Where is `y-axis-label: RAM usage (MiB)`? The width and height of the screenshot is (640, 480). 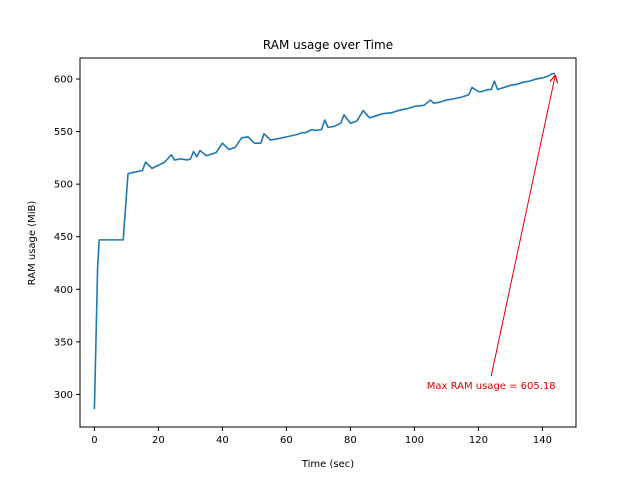
y-axis-label: RAM usage (MiB) is located at coordinates (32, 243).